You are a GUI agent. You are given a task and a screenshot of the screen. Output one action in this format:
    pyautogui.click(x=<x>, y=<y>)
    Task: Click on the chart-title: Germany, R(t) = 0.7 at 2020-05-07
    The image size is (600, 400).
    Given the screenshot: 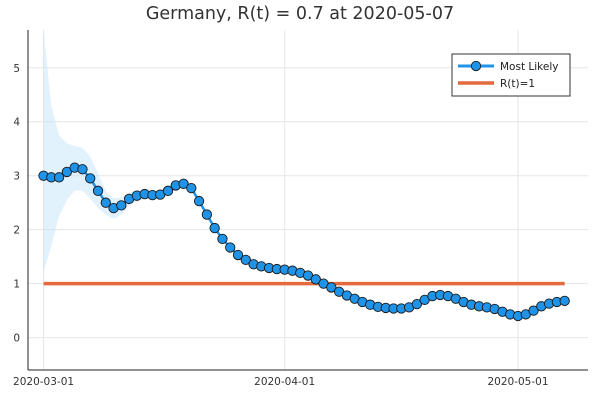 What is the action you would take?
    pyautogui.click(x=300, y=14)
    